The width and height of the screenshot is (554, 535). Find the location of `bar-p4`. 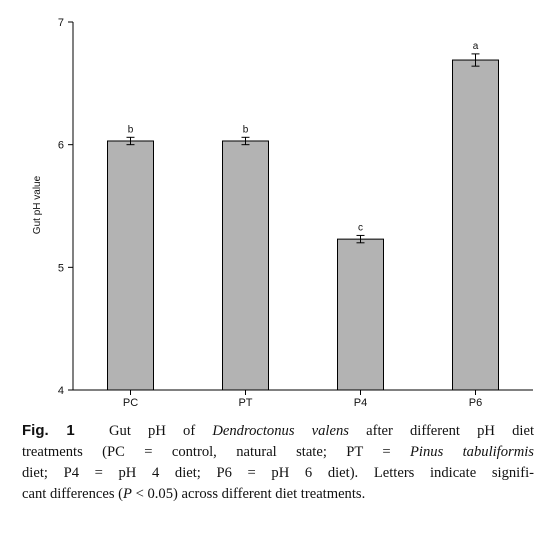

bar-p4 is located at coordinates (360, 314).